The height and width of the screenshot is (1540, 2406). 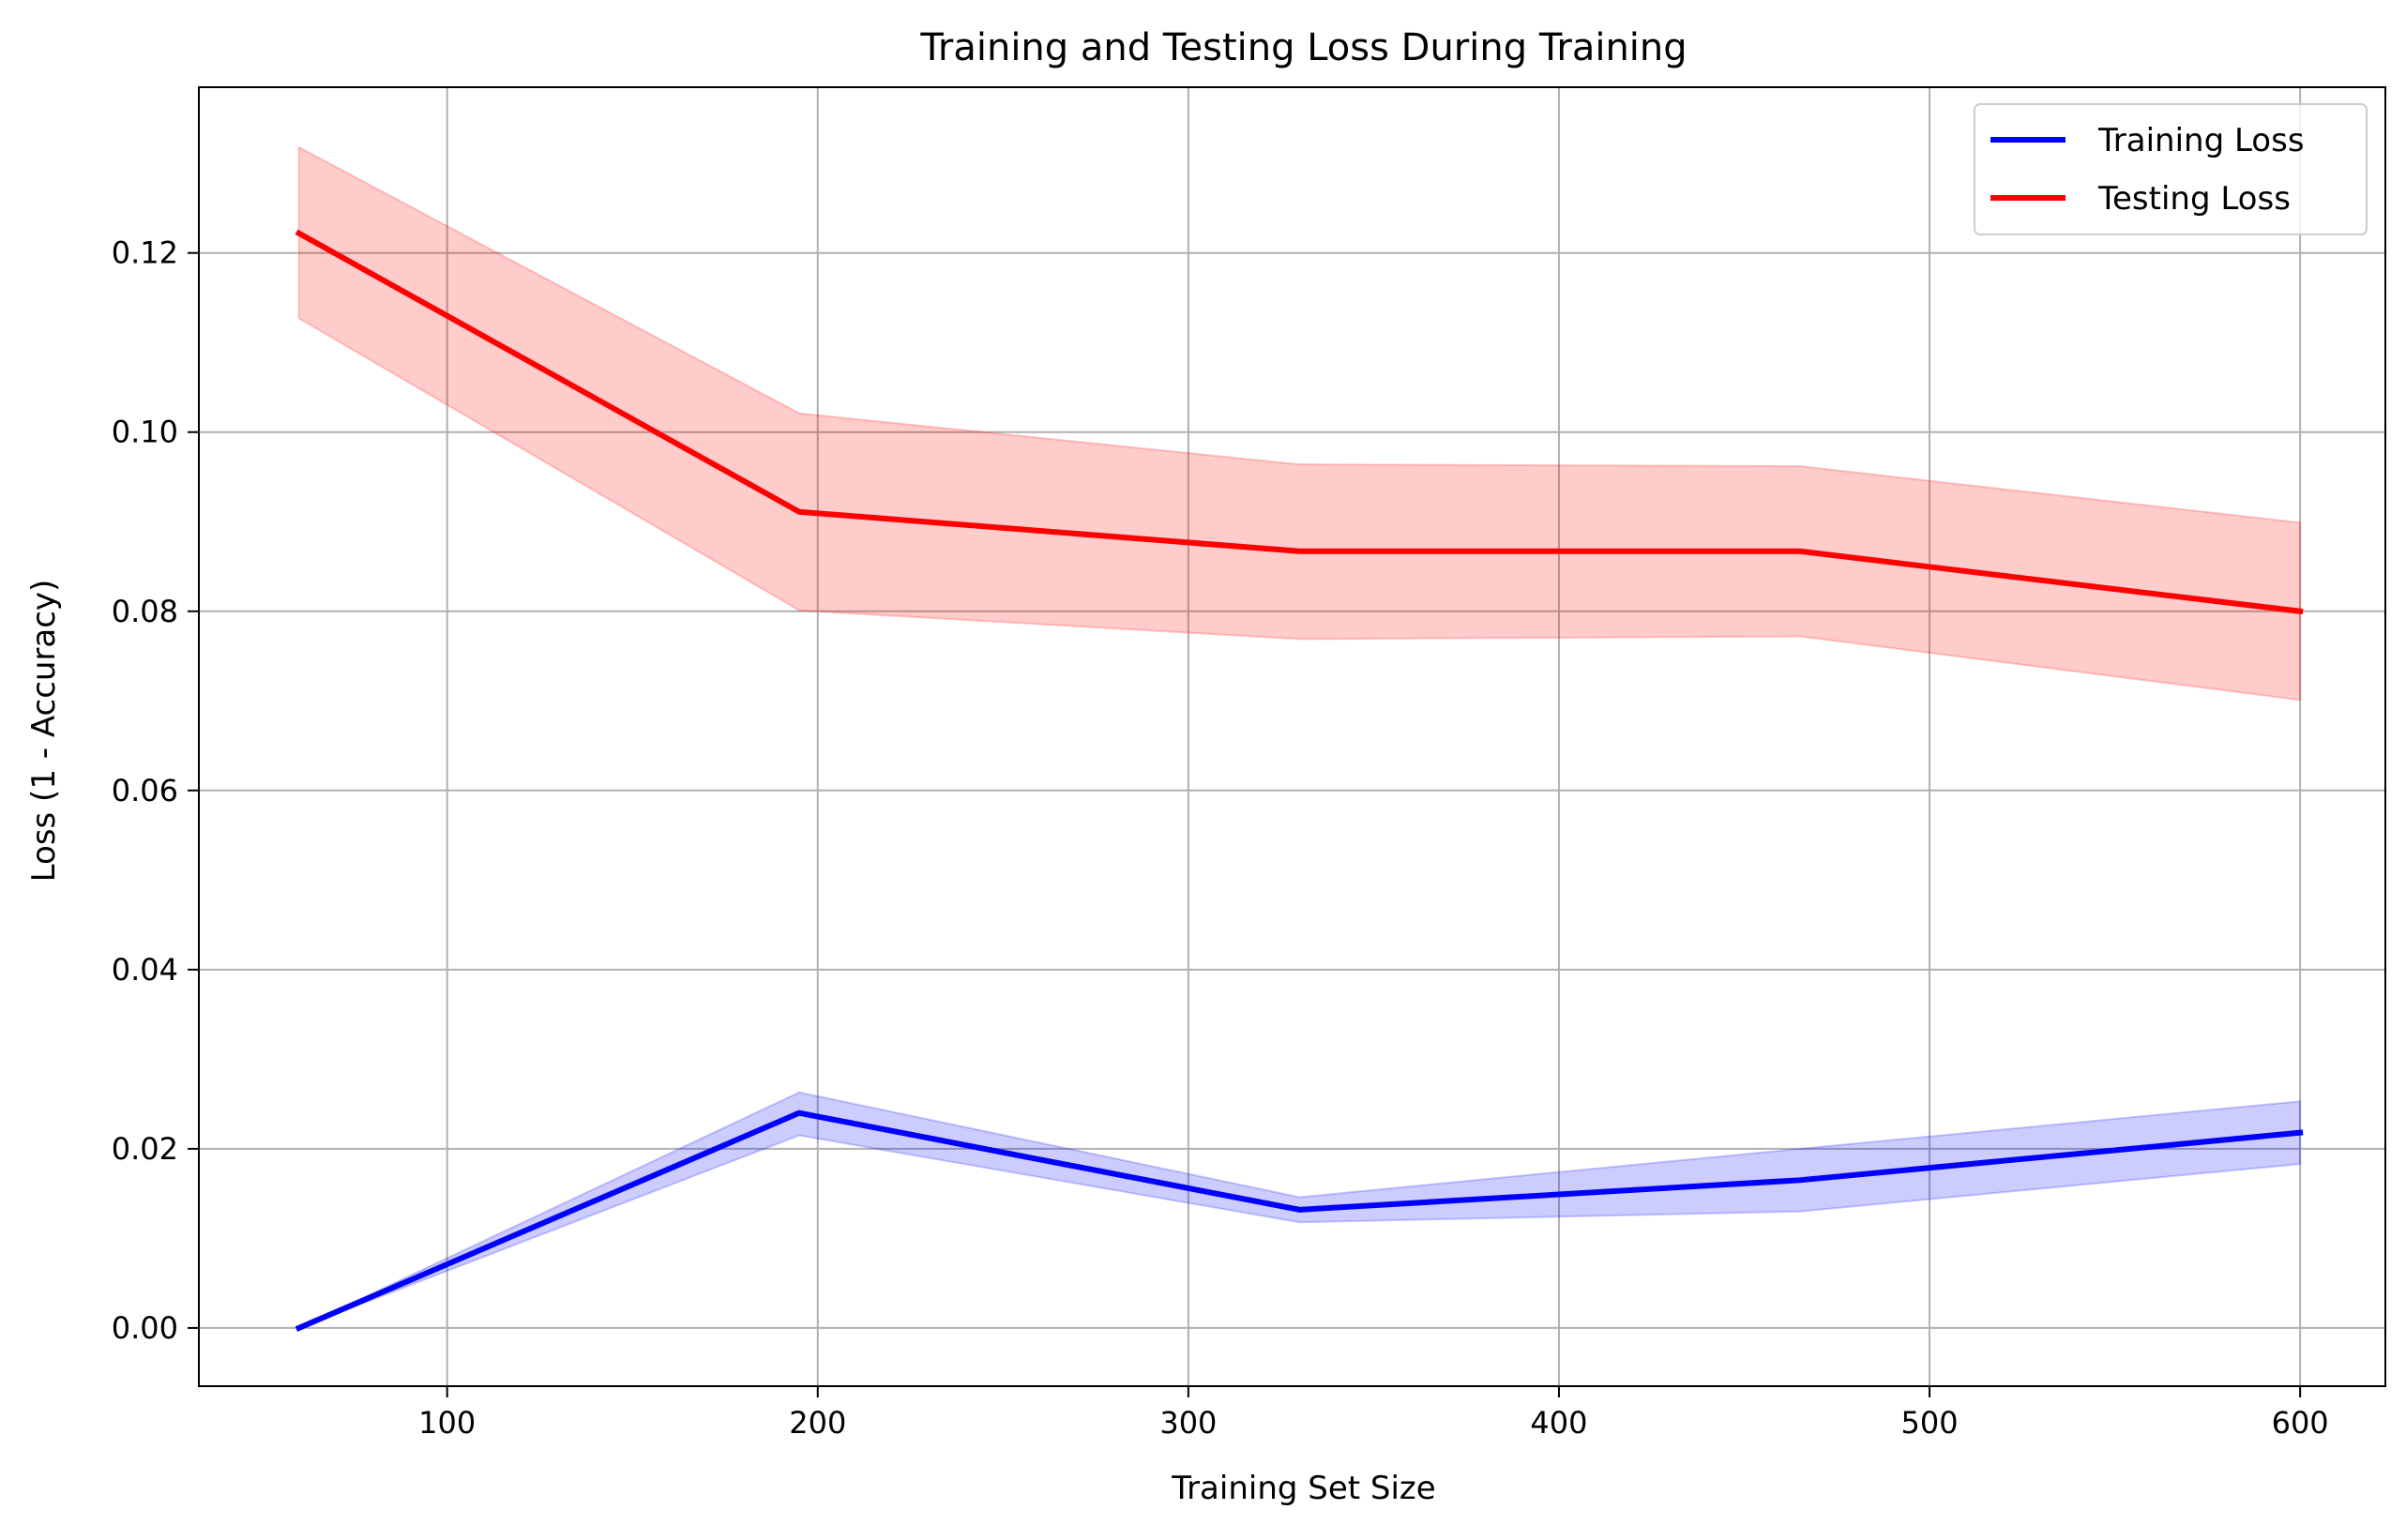 I want to click on x-tick-label: 300, so click(x=1188, y=1423).